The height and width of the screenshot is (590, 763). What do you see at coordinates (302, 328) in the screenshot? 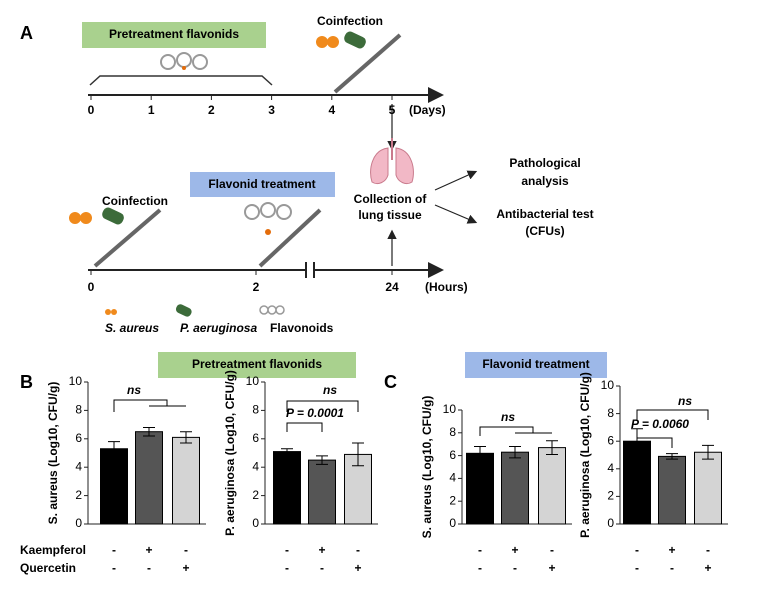
I see `legend-label: Flavonoids` at bounding box center [302, 328].